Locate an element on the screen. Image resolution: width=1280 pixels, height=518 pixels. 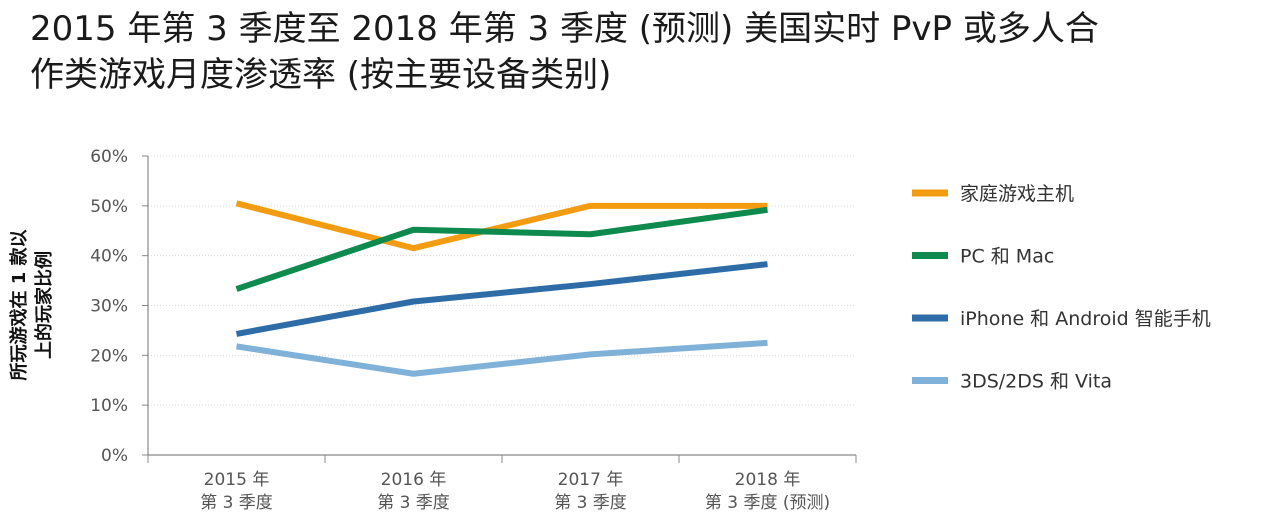
y-tick-label: 30% is located at coordinates (109, 307).